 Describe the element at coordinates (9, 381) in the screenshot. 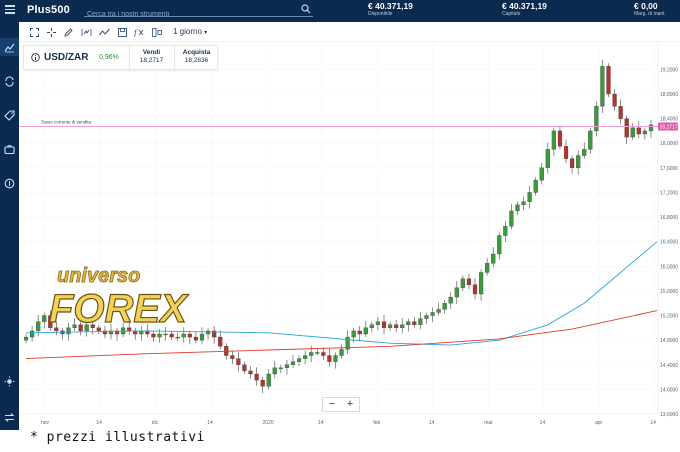

I see `sidebar-item-theme` at that location.